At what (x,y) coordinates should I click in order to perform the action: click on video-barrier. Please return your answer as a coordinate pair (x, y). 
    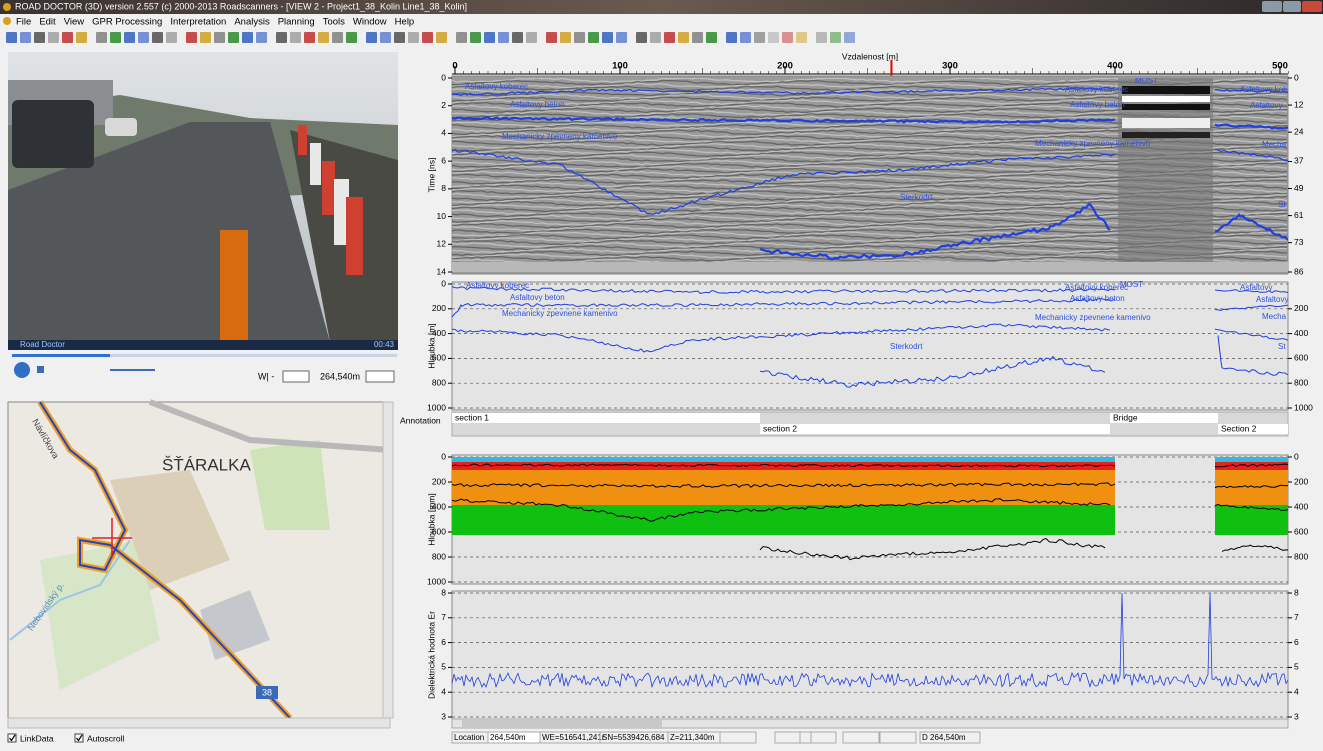
    Looking at the image, I should click on (328, 188).